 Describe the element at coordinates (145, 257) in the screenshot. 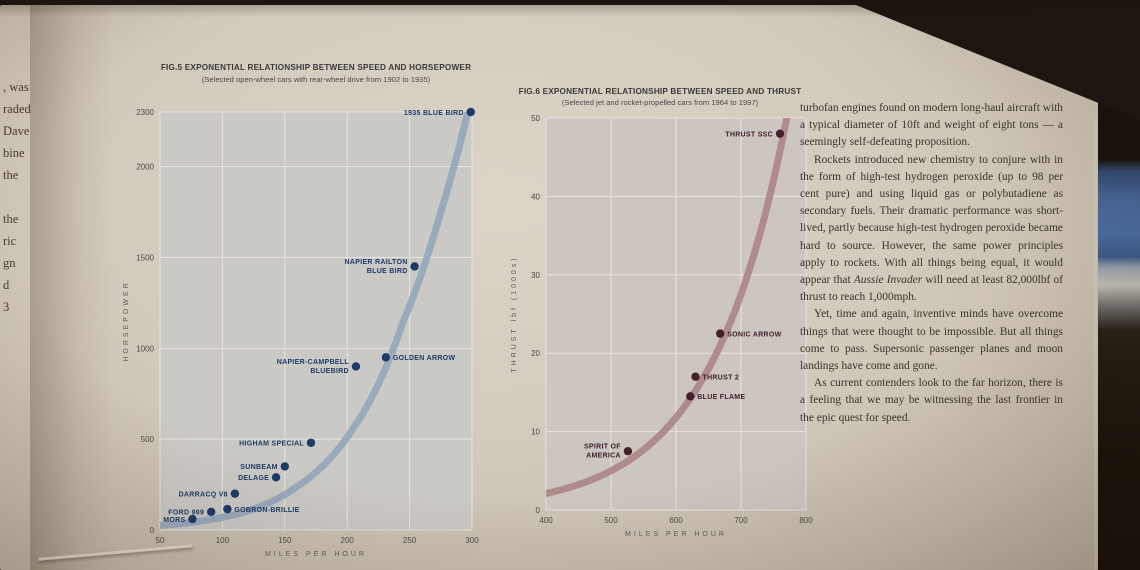

I see `svg-text: 1500` at that location.